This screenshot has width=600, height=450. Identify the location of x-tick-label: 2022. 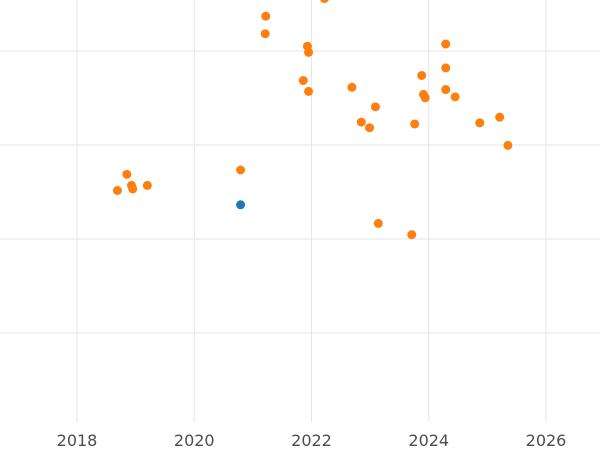
(311, 440).